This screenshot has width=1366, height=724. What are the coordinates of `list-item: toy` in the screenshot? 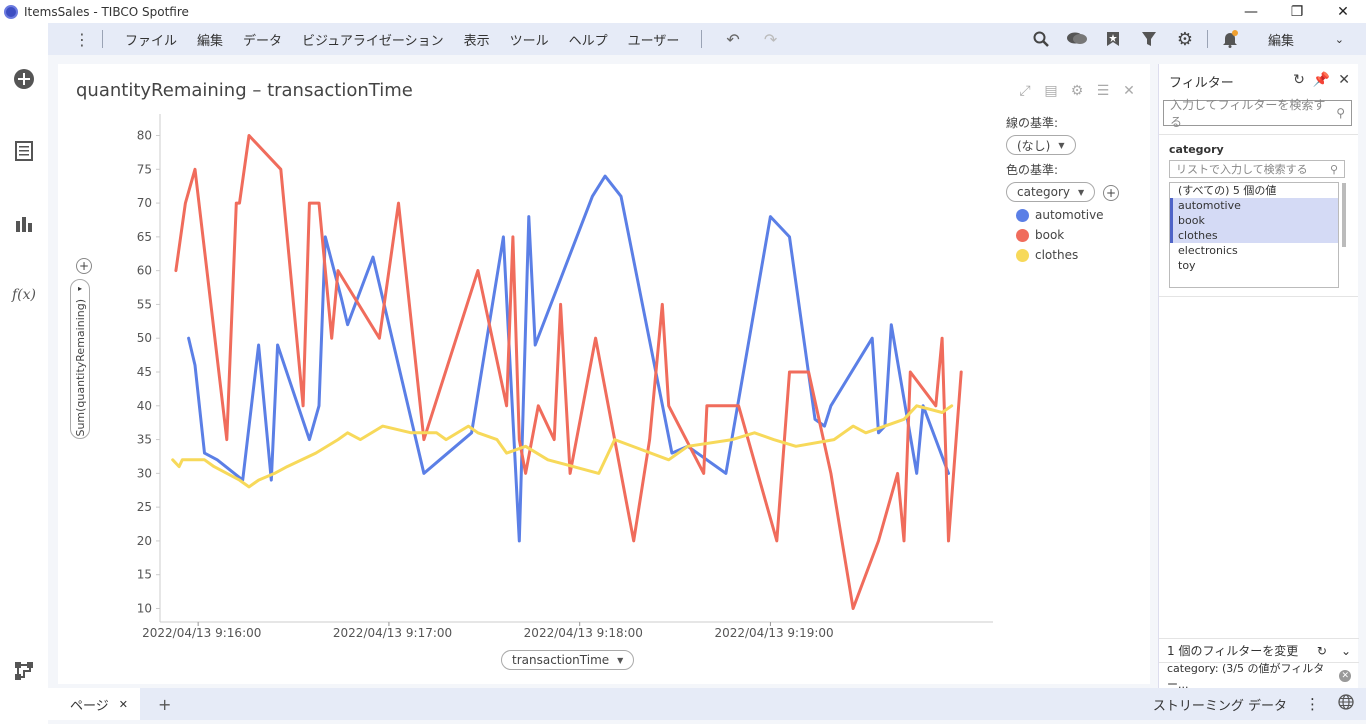 It's located at (1187, 265).